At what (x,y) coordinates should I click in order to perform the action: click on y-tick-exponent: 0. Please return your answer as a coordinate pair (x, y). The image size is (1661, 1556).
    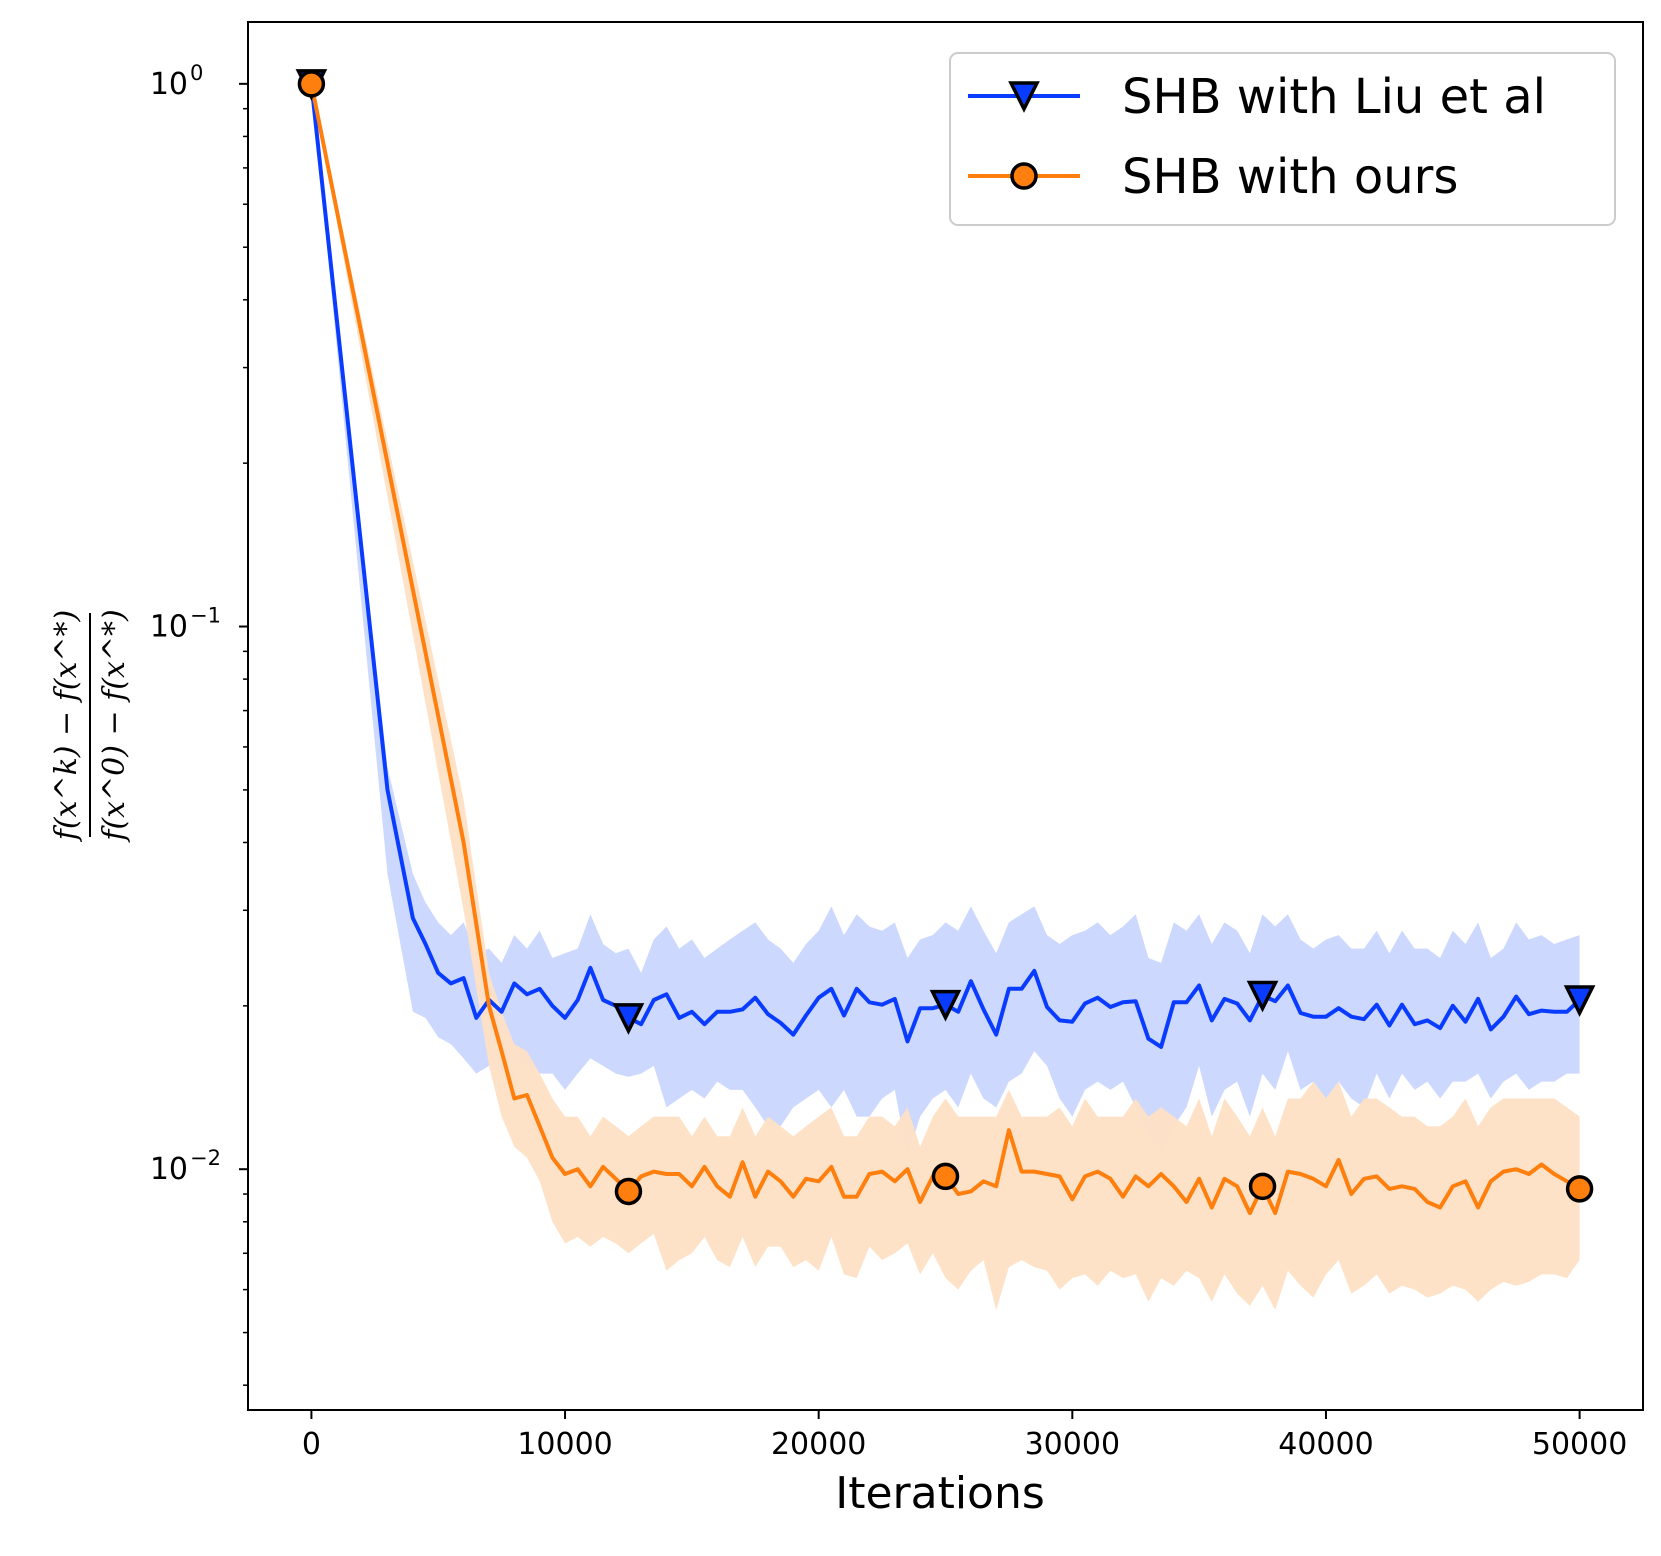
    Looking at the image, I should click on (196, 73).